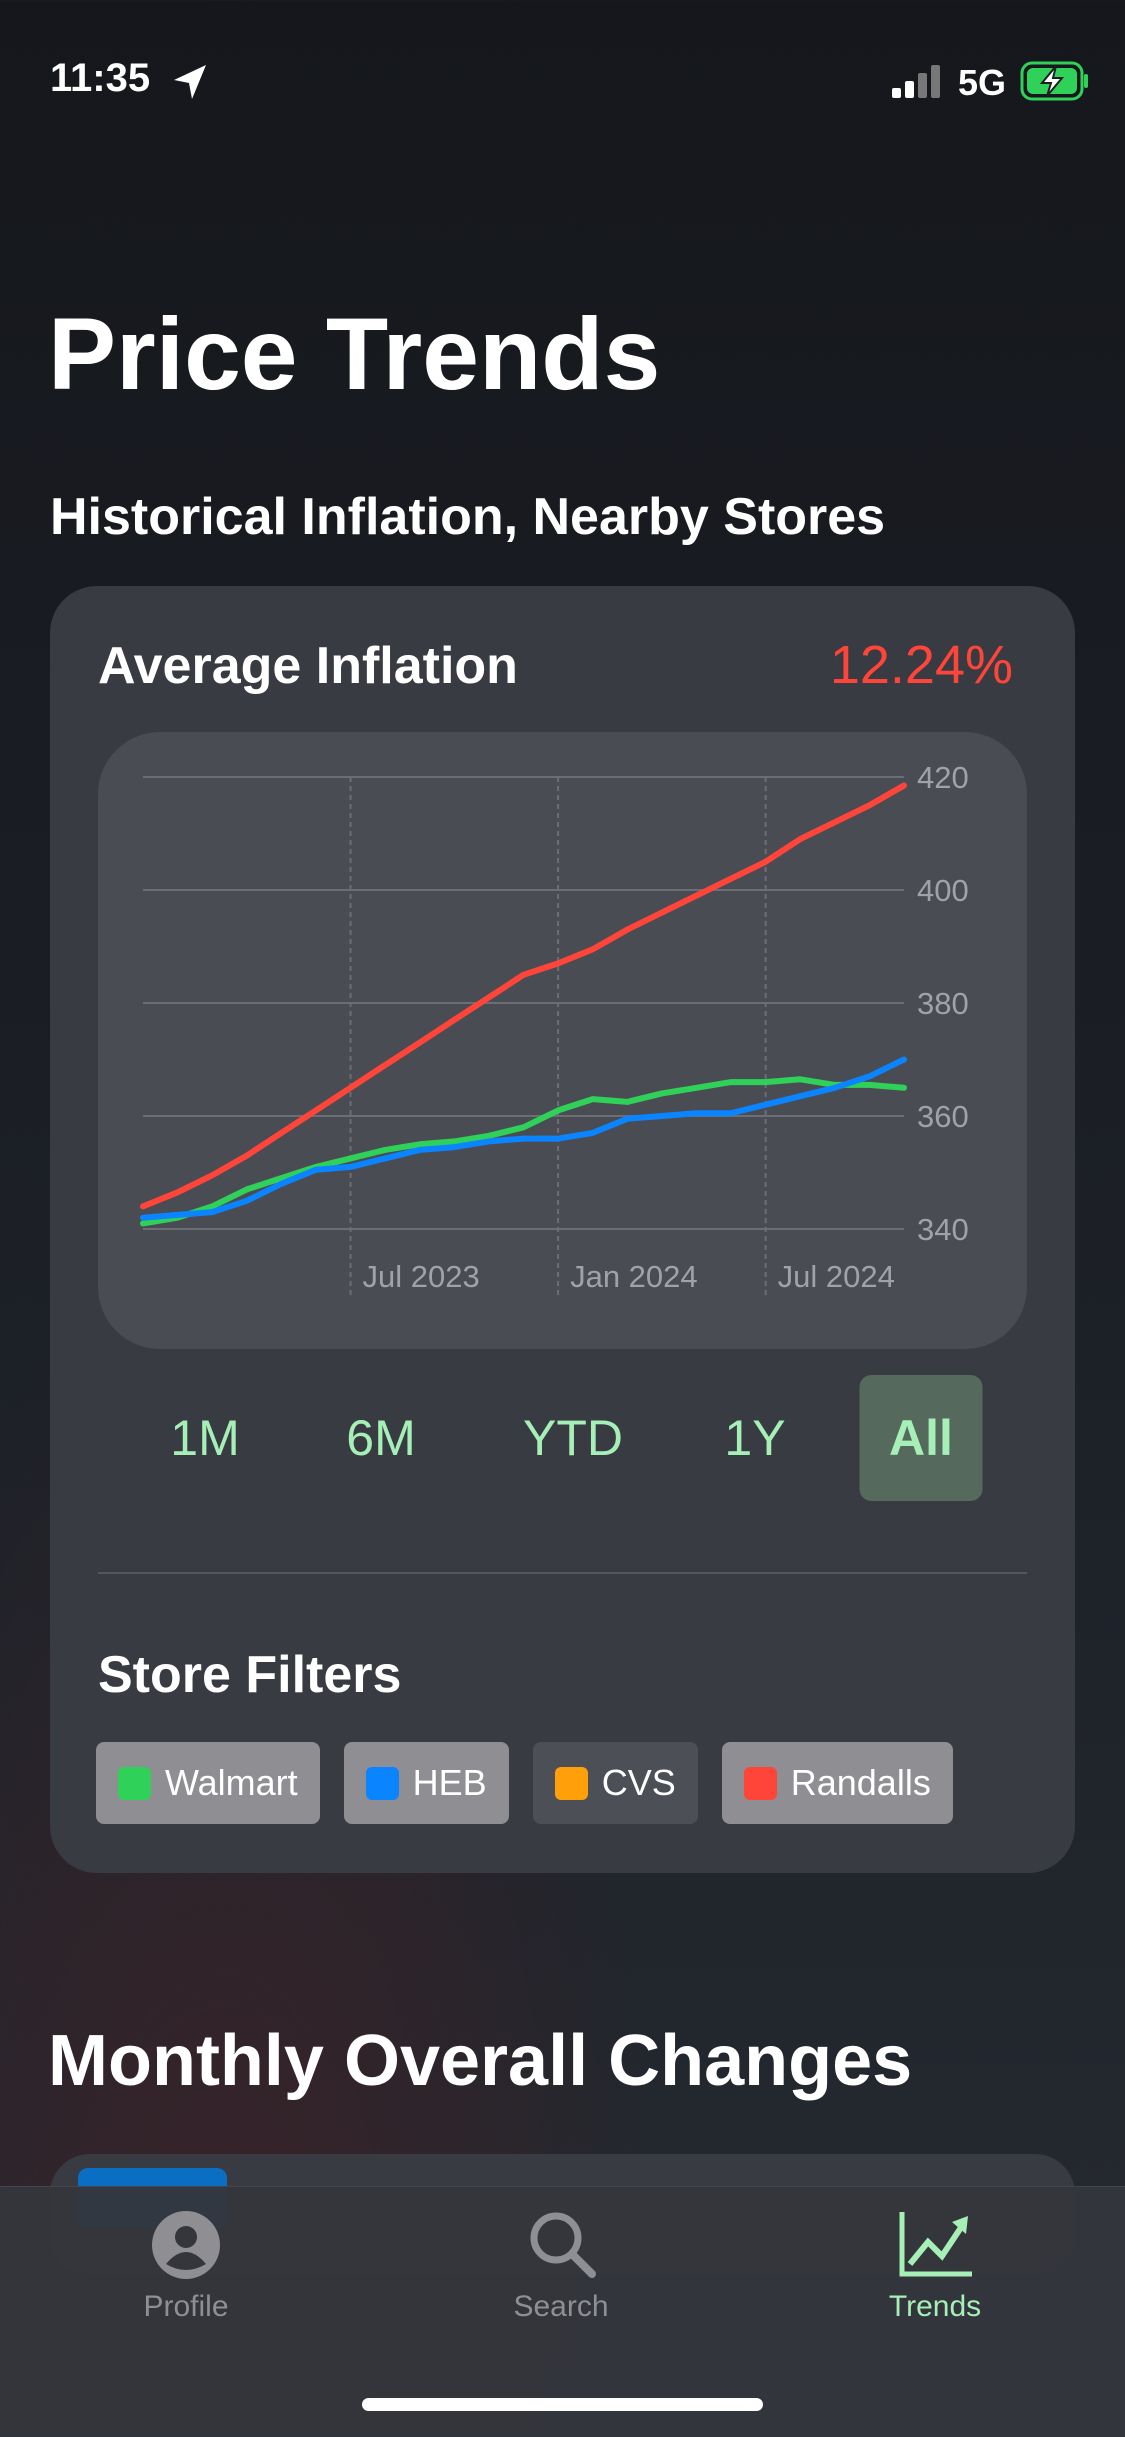 The height and width of the screenshot is (2437, 1125). What do you see at coordinates (421, 1276) in the screenshot?
I see `x-tick-label: Jul 2023` at bounding box center [421, 1276].